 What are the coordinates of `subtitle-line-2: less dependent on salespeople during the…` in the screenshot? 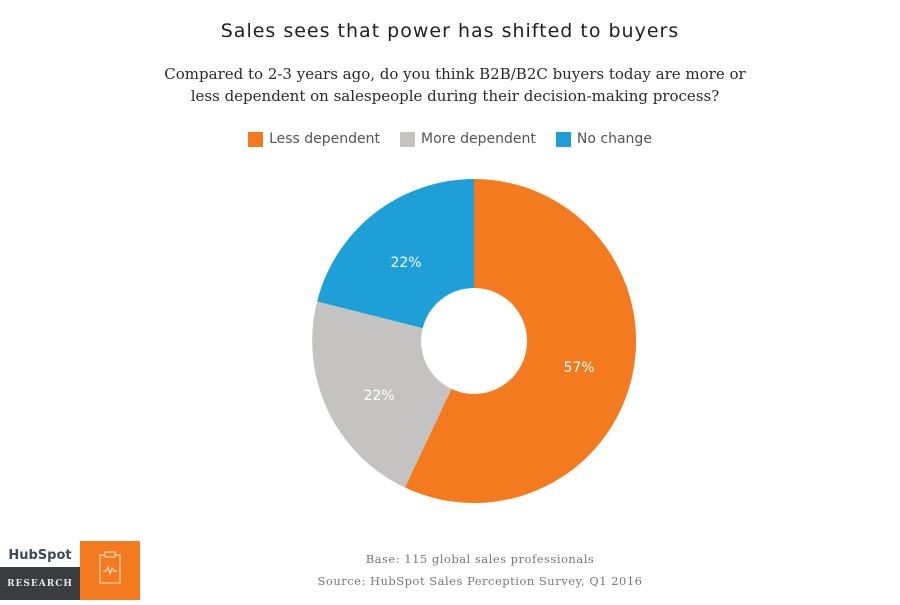 It's located at (455, 96).